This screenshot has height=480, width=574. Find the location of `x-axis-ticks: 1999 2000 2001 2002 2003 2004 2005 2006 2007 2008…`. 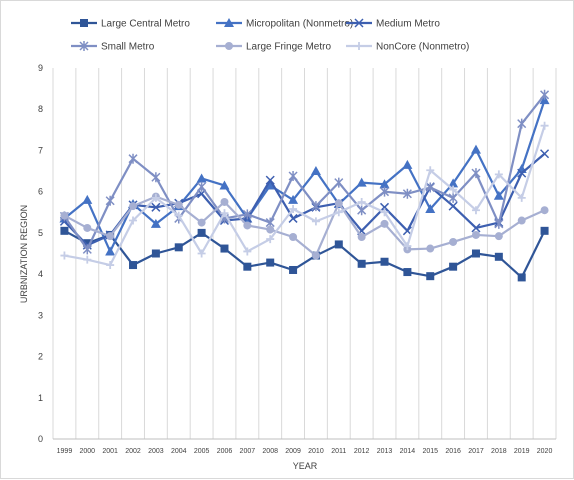

x-axis-ticks: 1999 2000 2001 2002 2003 2004 2005 2006 2007 2008… is located at coordinates (305, 451).